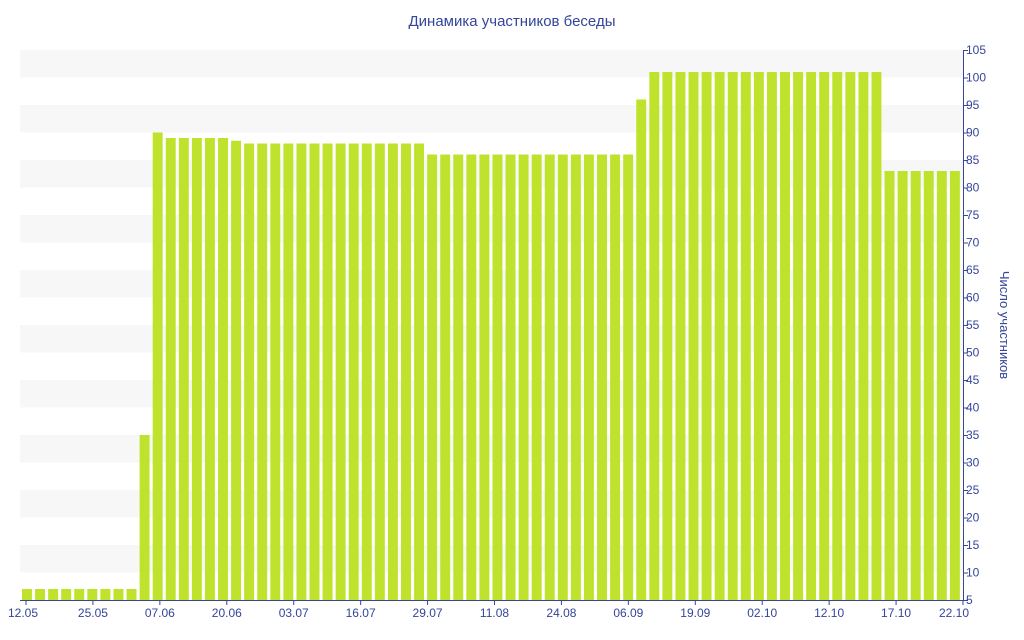 The image size is (1024, 640). I want to click on x-tick-label: 29.07, so click(428, 613).